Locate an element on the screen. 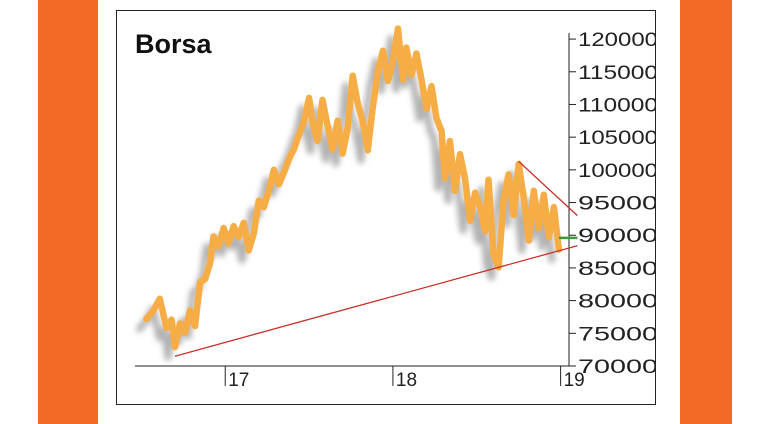  y-tick-label: 95000 is located at coordinates (616, 204).